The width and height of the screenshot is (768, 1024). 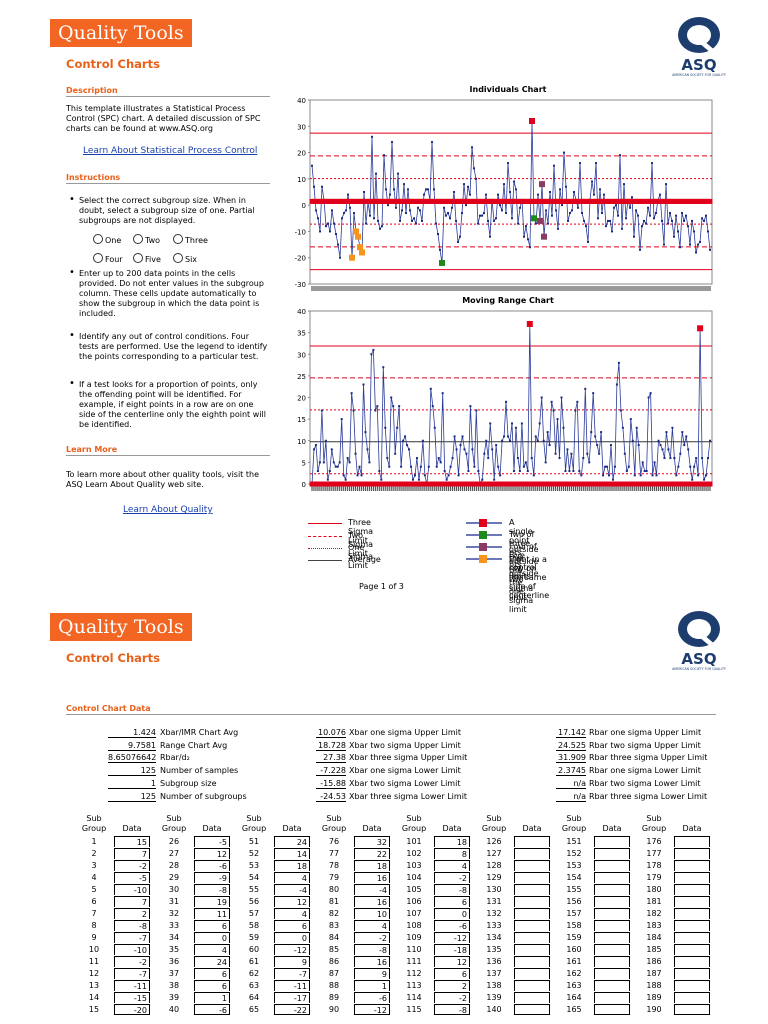 I want to click on data-cell: -17, so click(x=292, y=997).